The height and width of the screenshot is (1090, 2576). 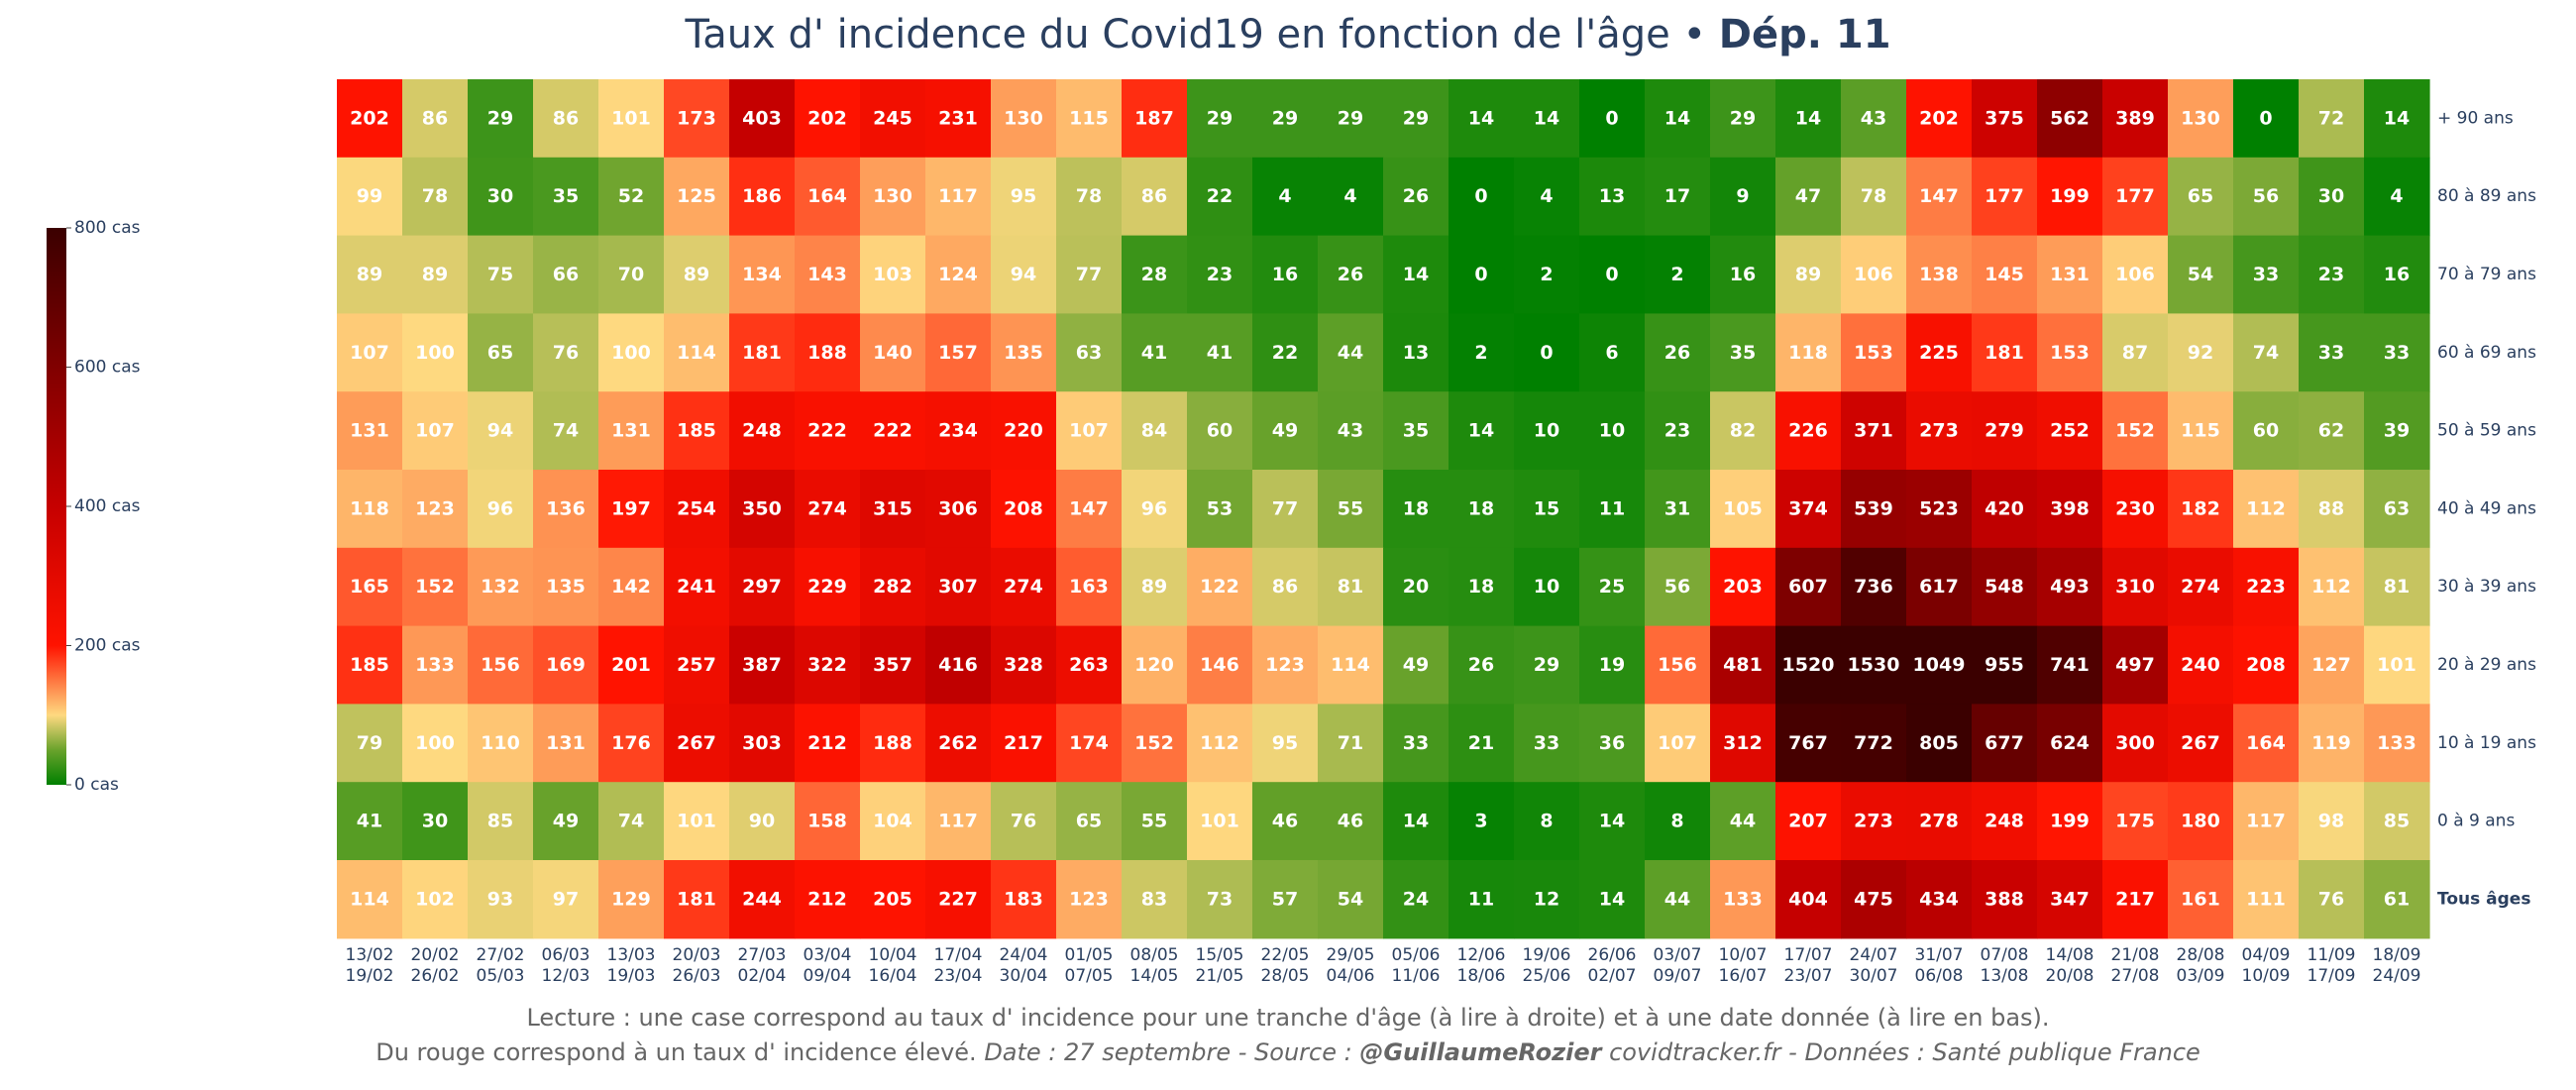 I want to click on cell-value-label: 4, so click(x=1547, y=196).